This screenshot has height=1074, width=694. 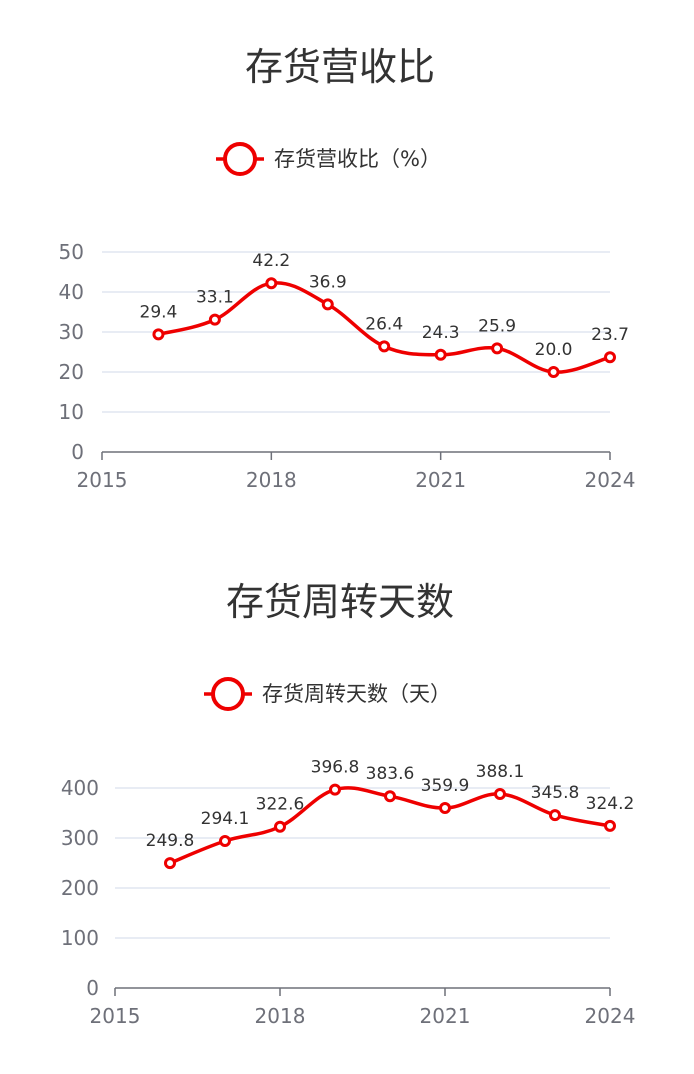 What do you see at coordinates (610, 804) in the screenshot?
I see `data-label: 324.2` at bounding box center [610, 804].